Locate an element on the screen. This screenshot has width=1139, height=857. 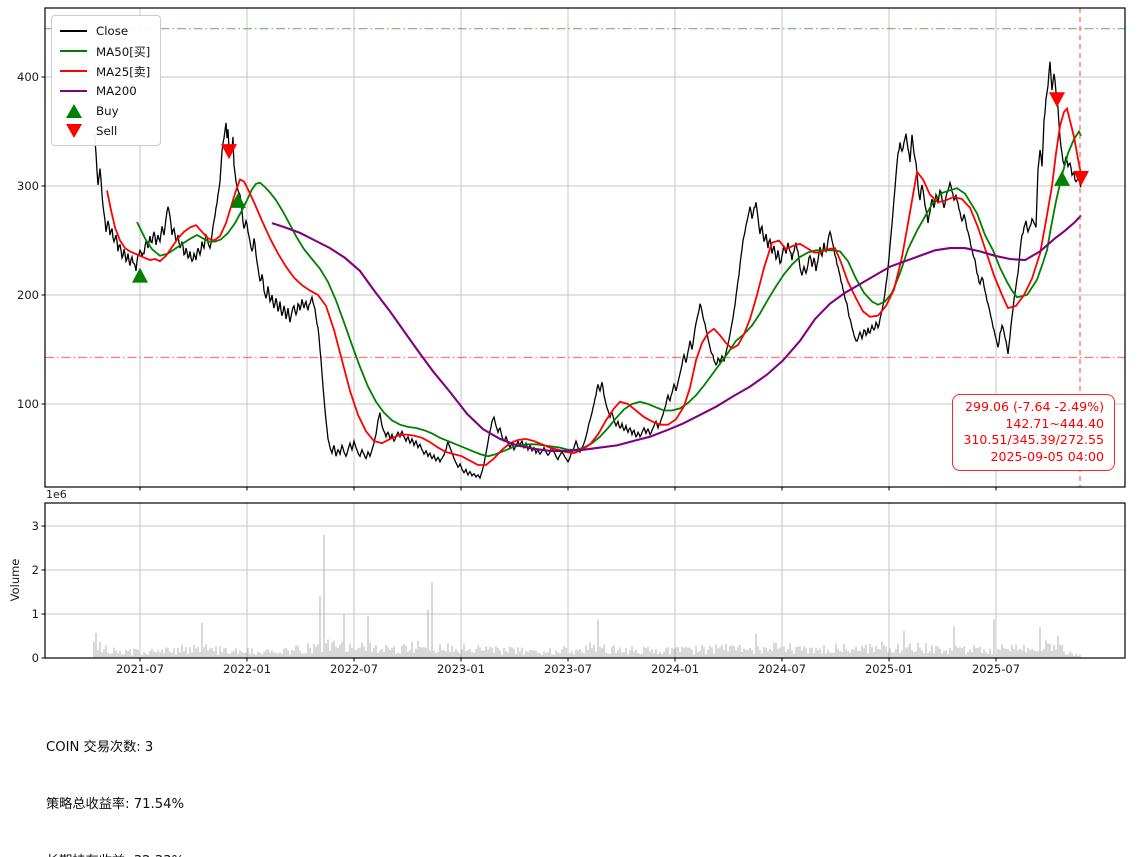
quote-last-price: 299.06 (-7.64 -2.49%) is located at coordinates (1034, 406).